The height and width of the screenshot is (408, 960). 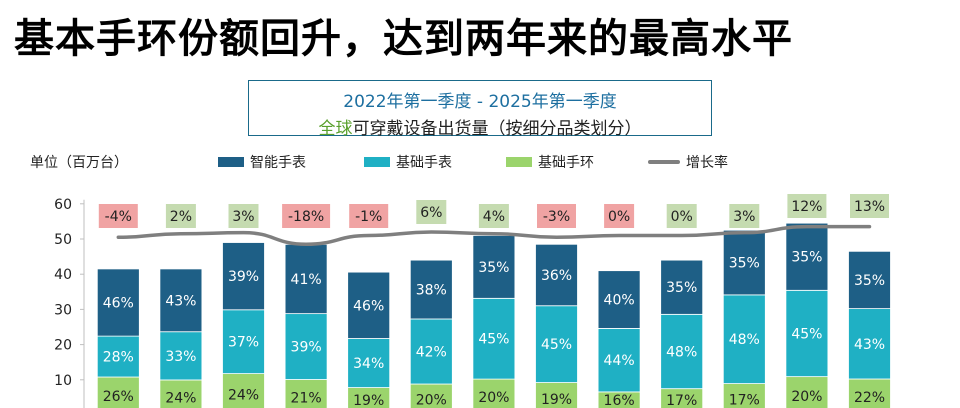 I want to click on bar-label-basic-watch: 42%, so click(x=431, y=352).